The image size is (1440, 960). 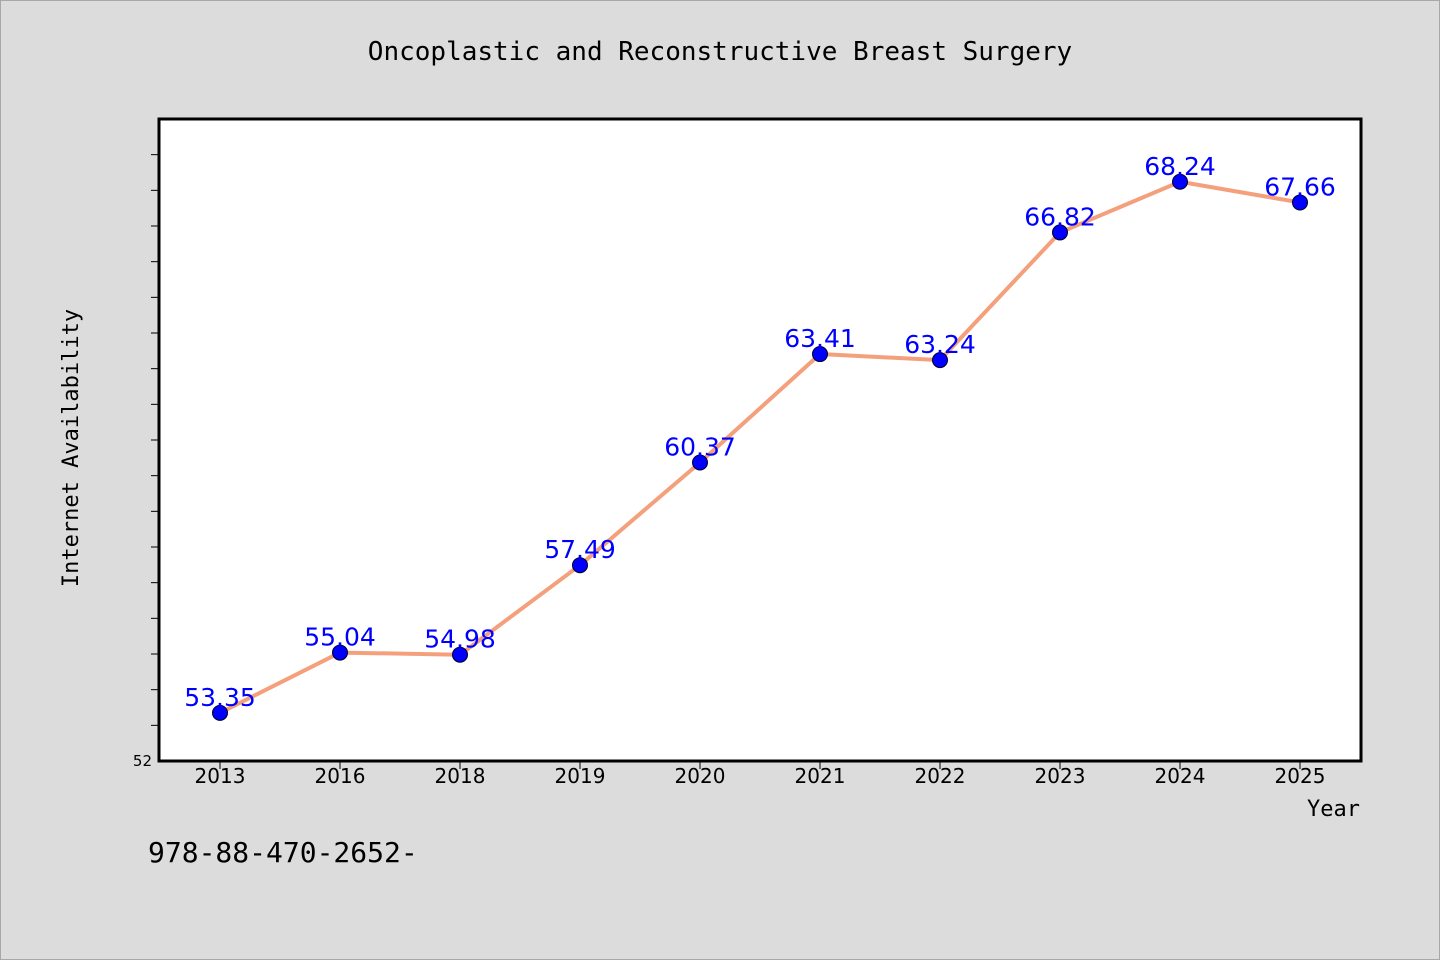 I want to click on data-label: 54.98, so click(x=460, y=639).